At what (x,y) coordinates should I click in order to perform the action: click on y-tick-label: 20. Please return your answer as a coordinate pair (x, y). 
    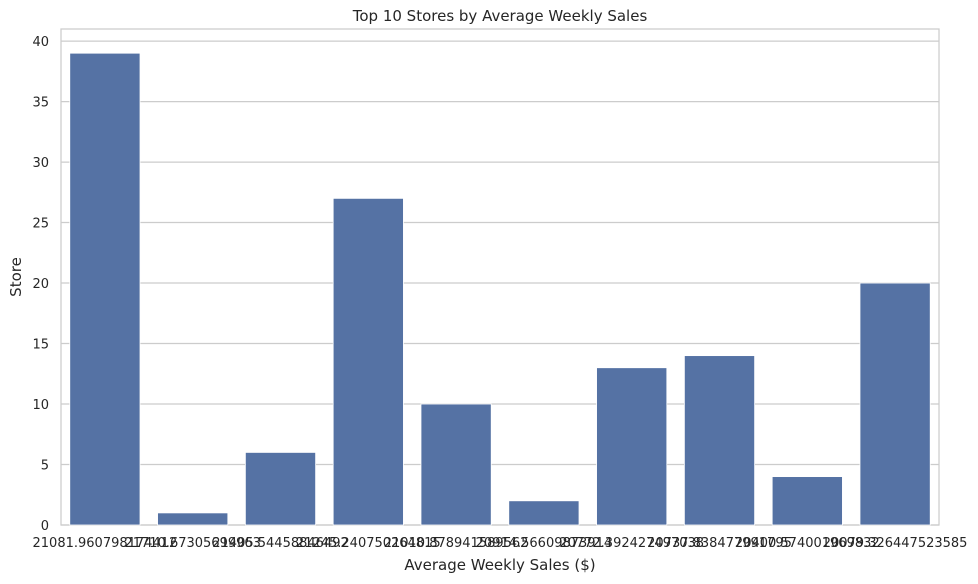
    Looking at the image, I should click on (40, 284).